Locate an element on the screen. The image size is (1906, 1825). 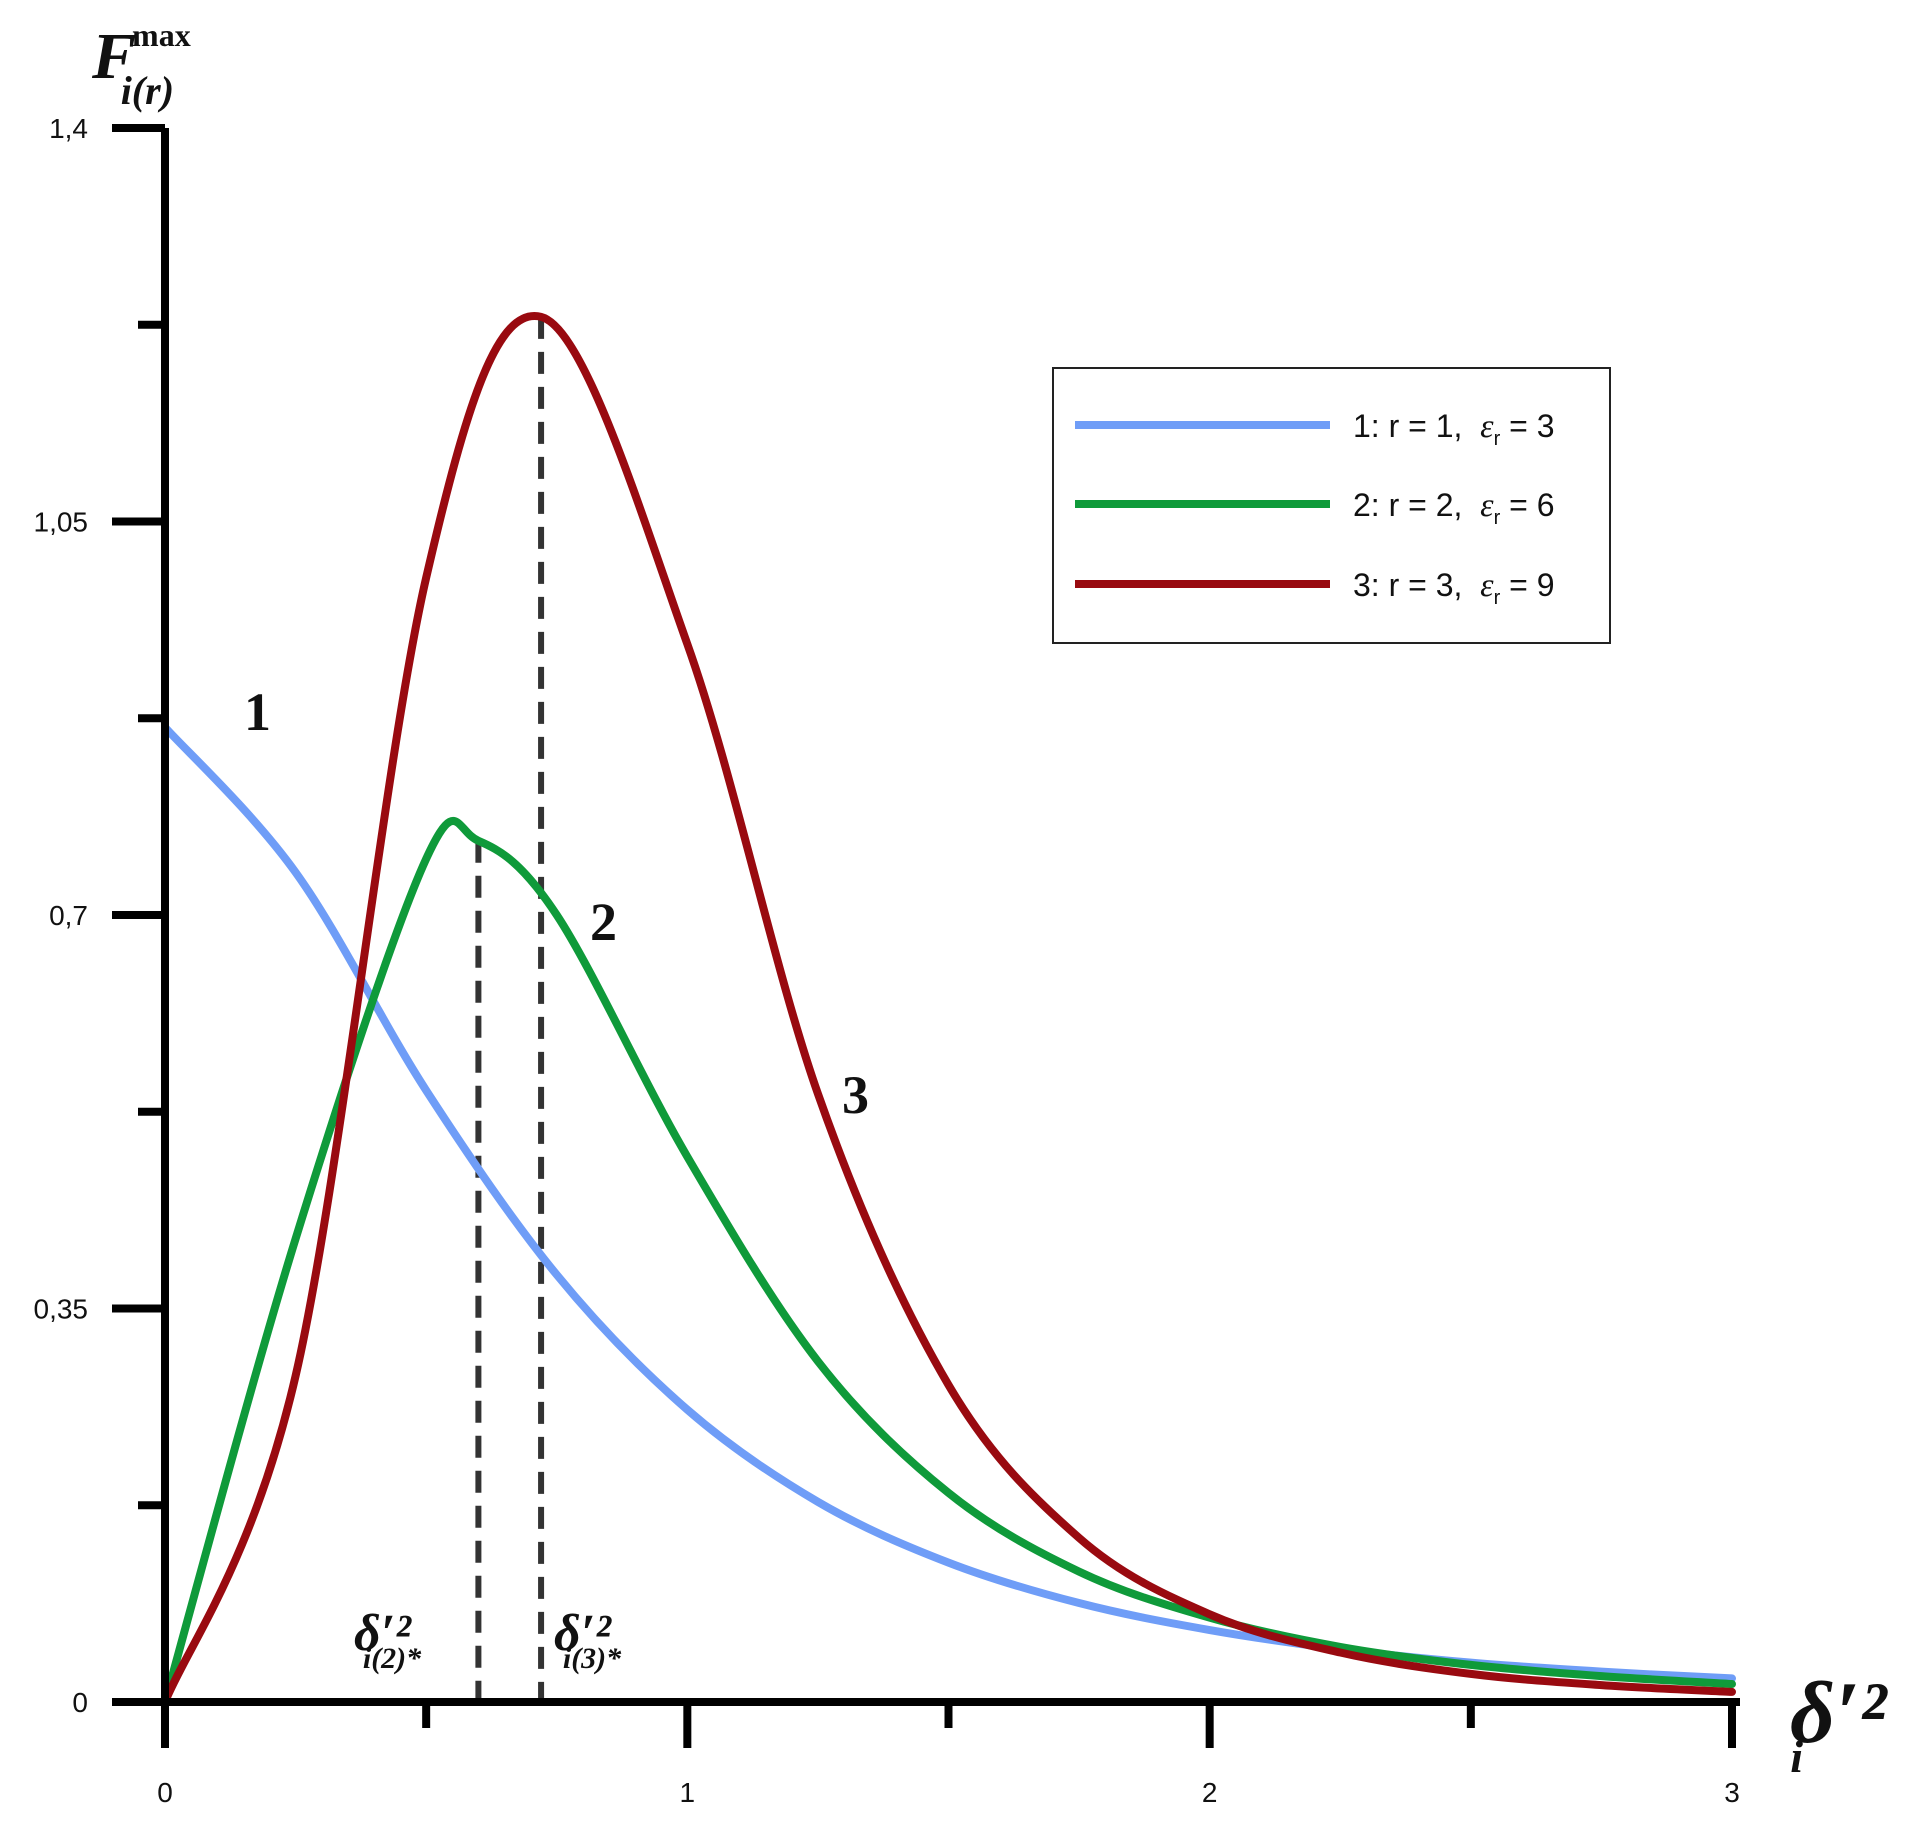
curve-label-2: 2 is located at coordinates (603, 922).